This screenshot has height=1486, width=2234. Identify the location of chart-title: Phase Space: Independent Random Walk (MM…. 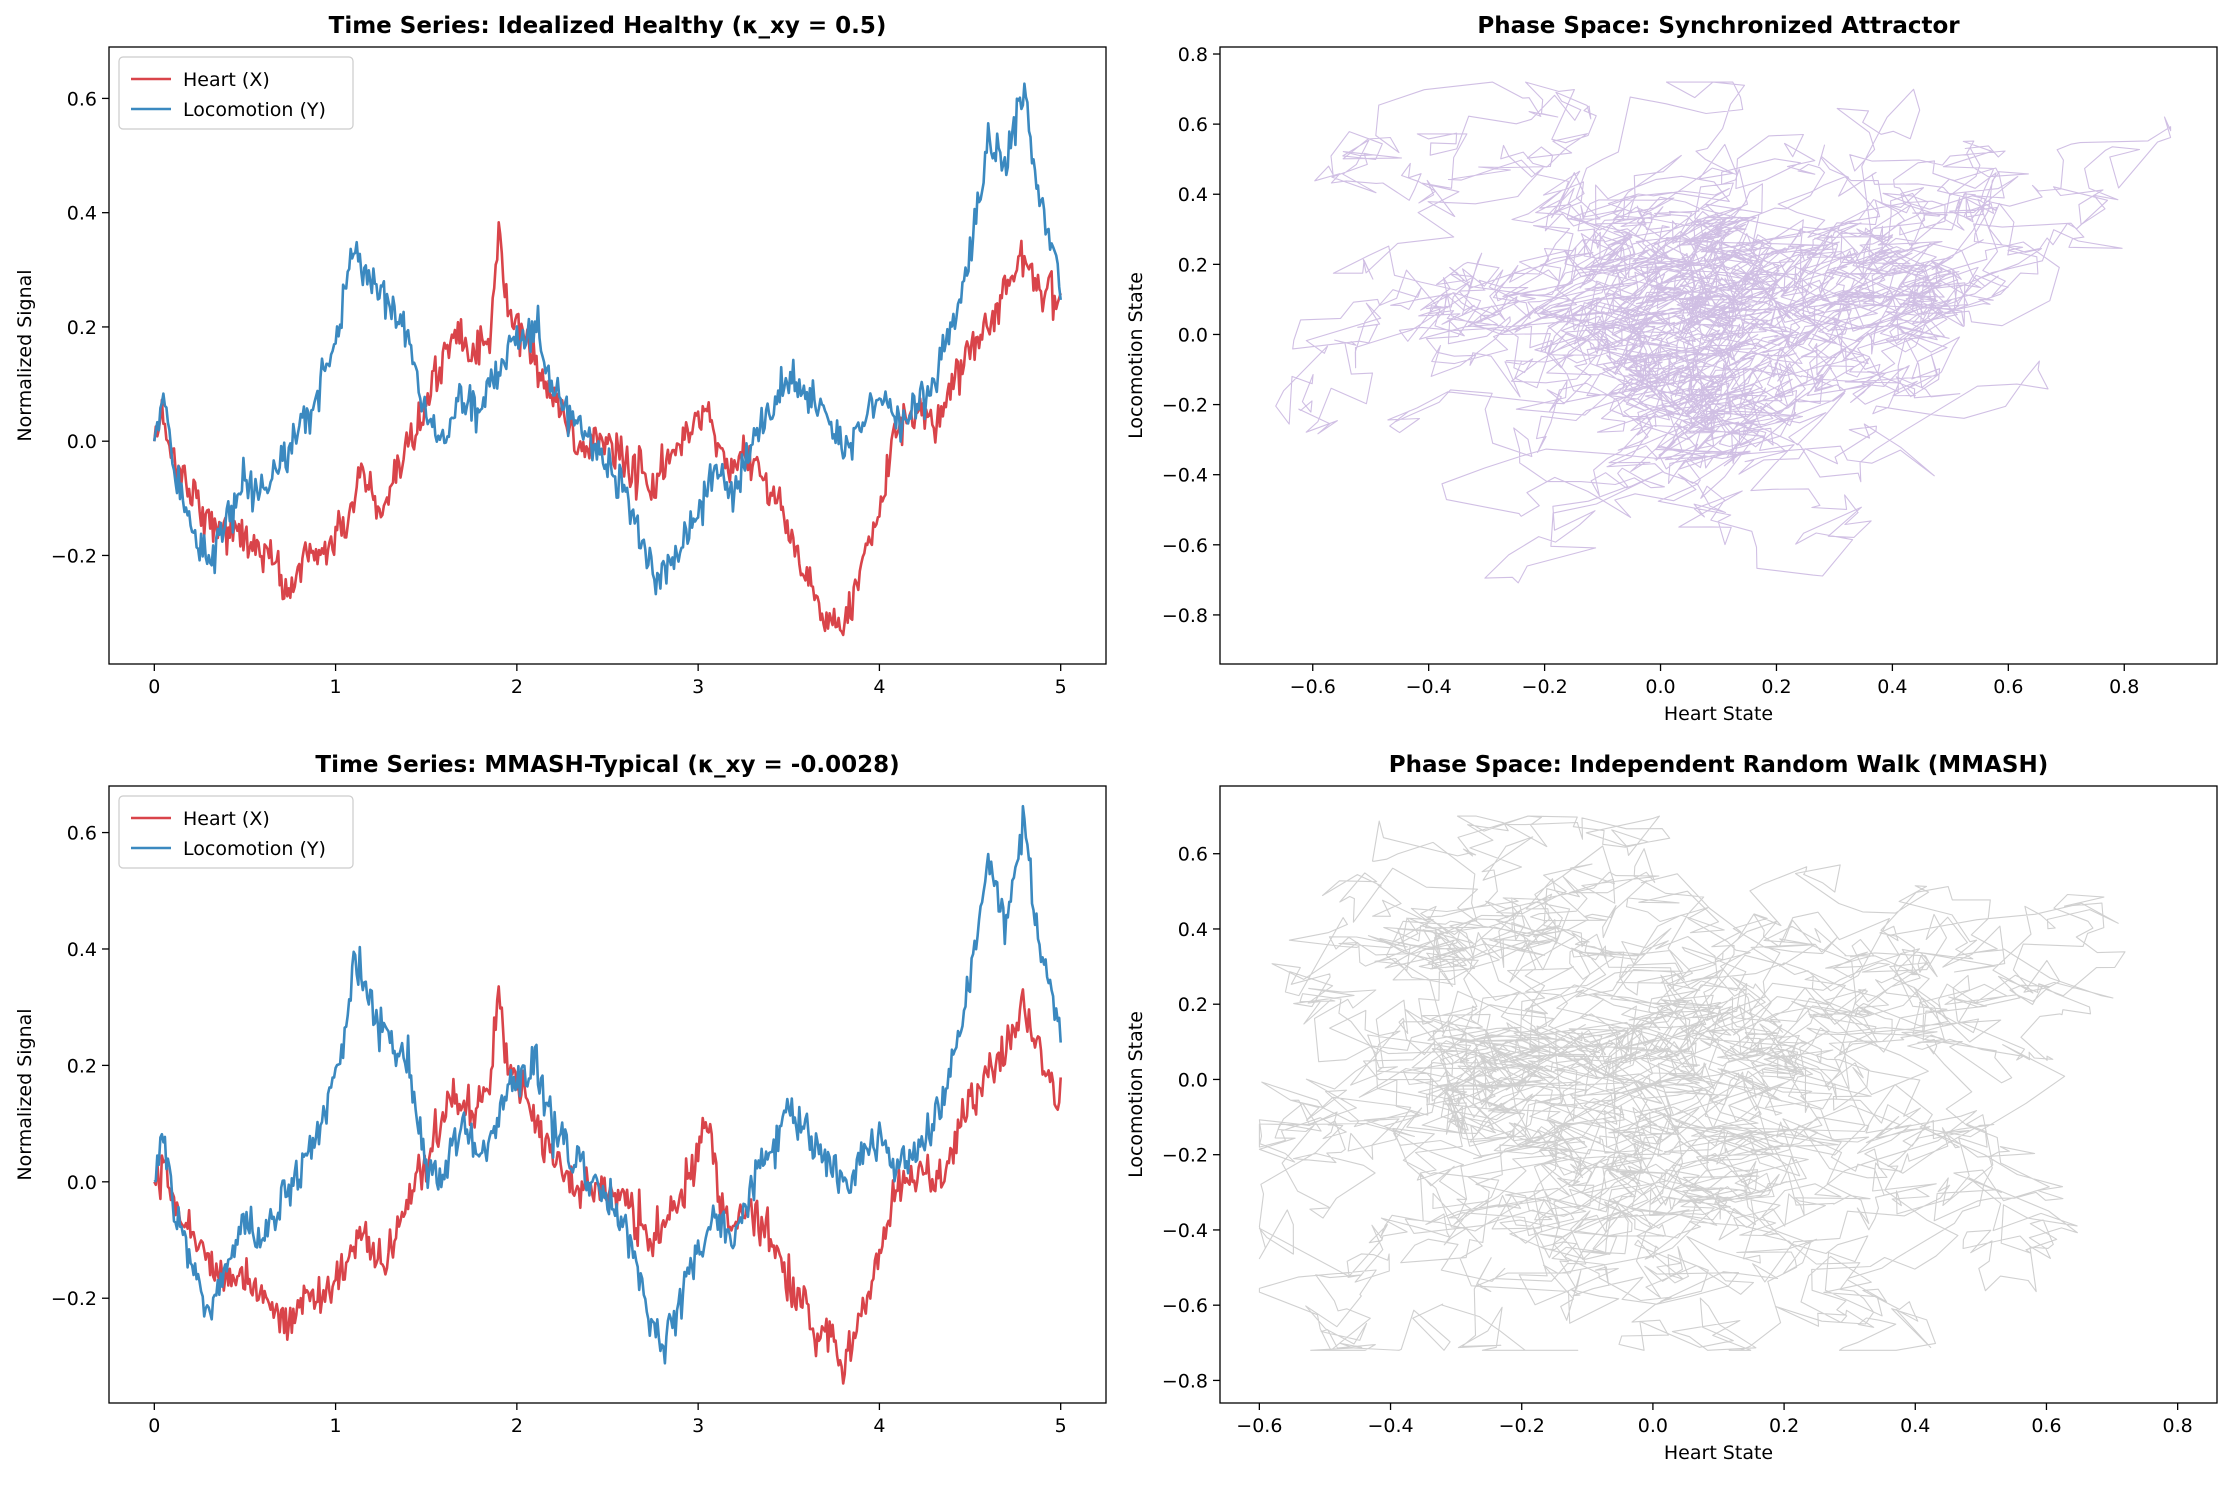
(1718, 765).